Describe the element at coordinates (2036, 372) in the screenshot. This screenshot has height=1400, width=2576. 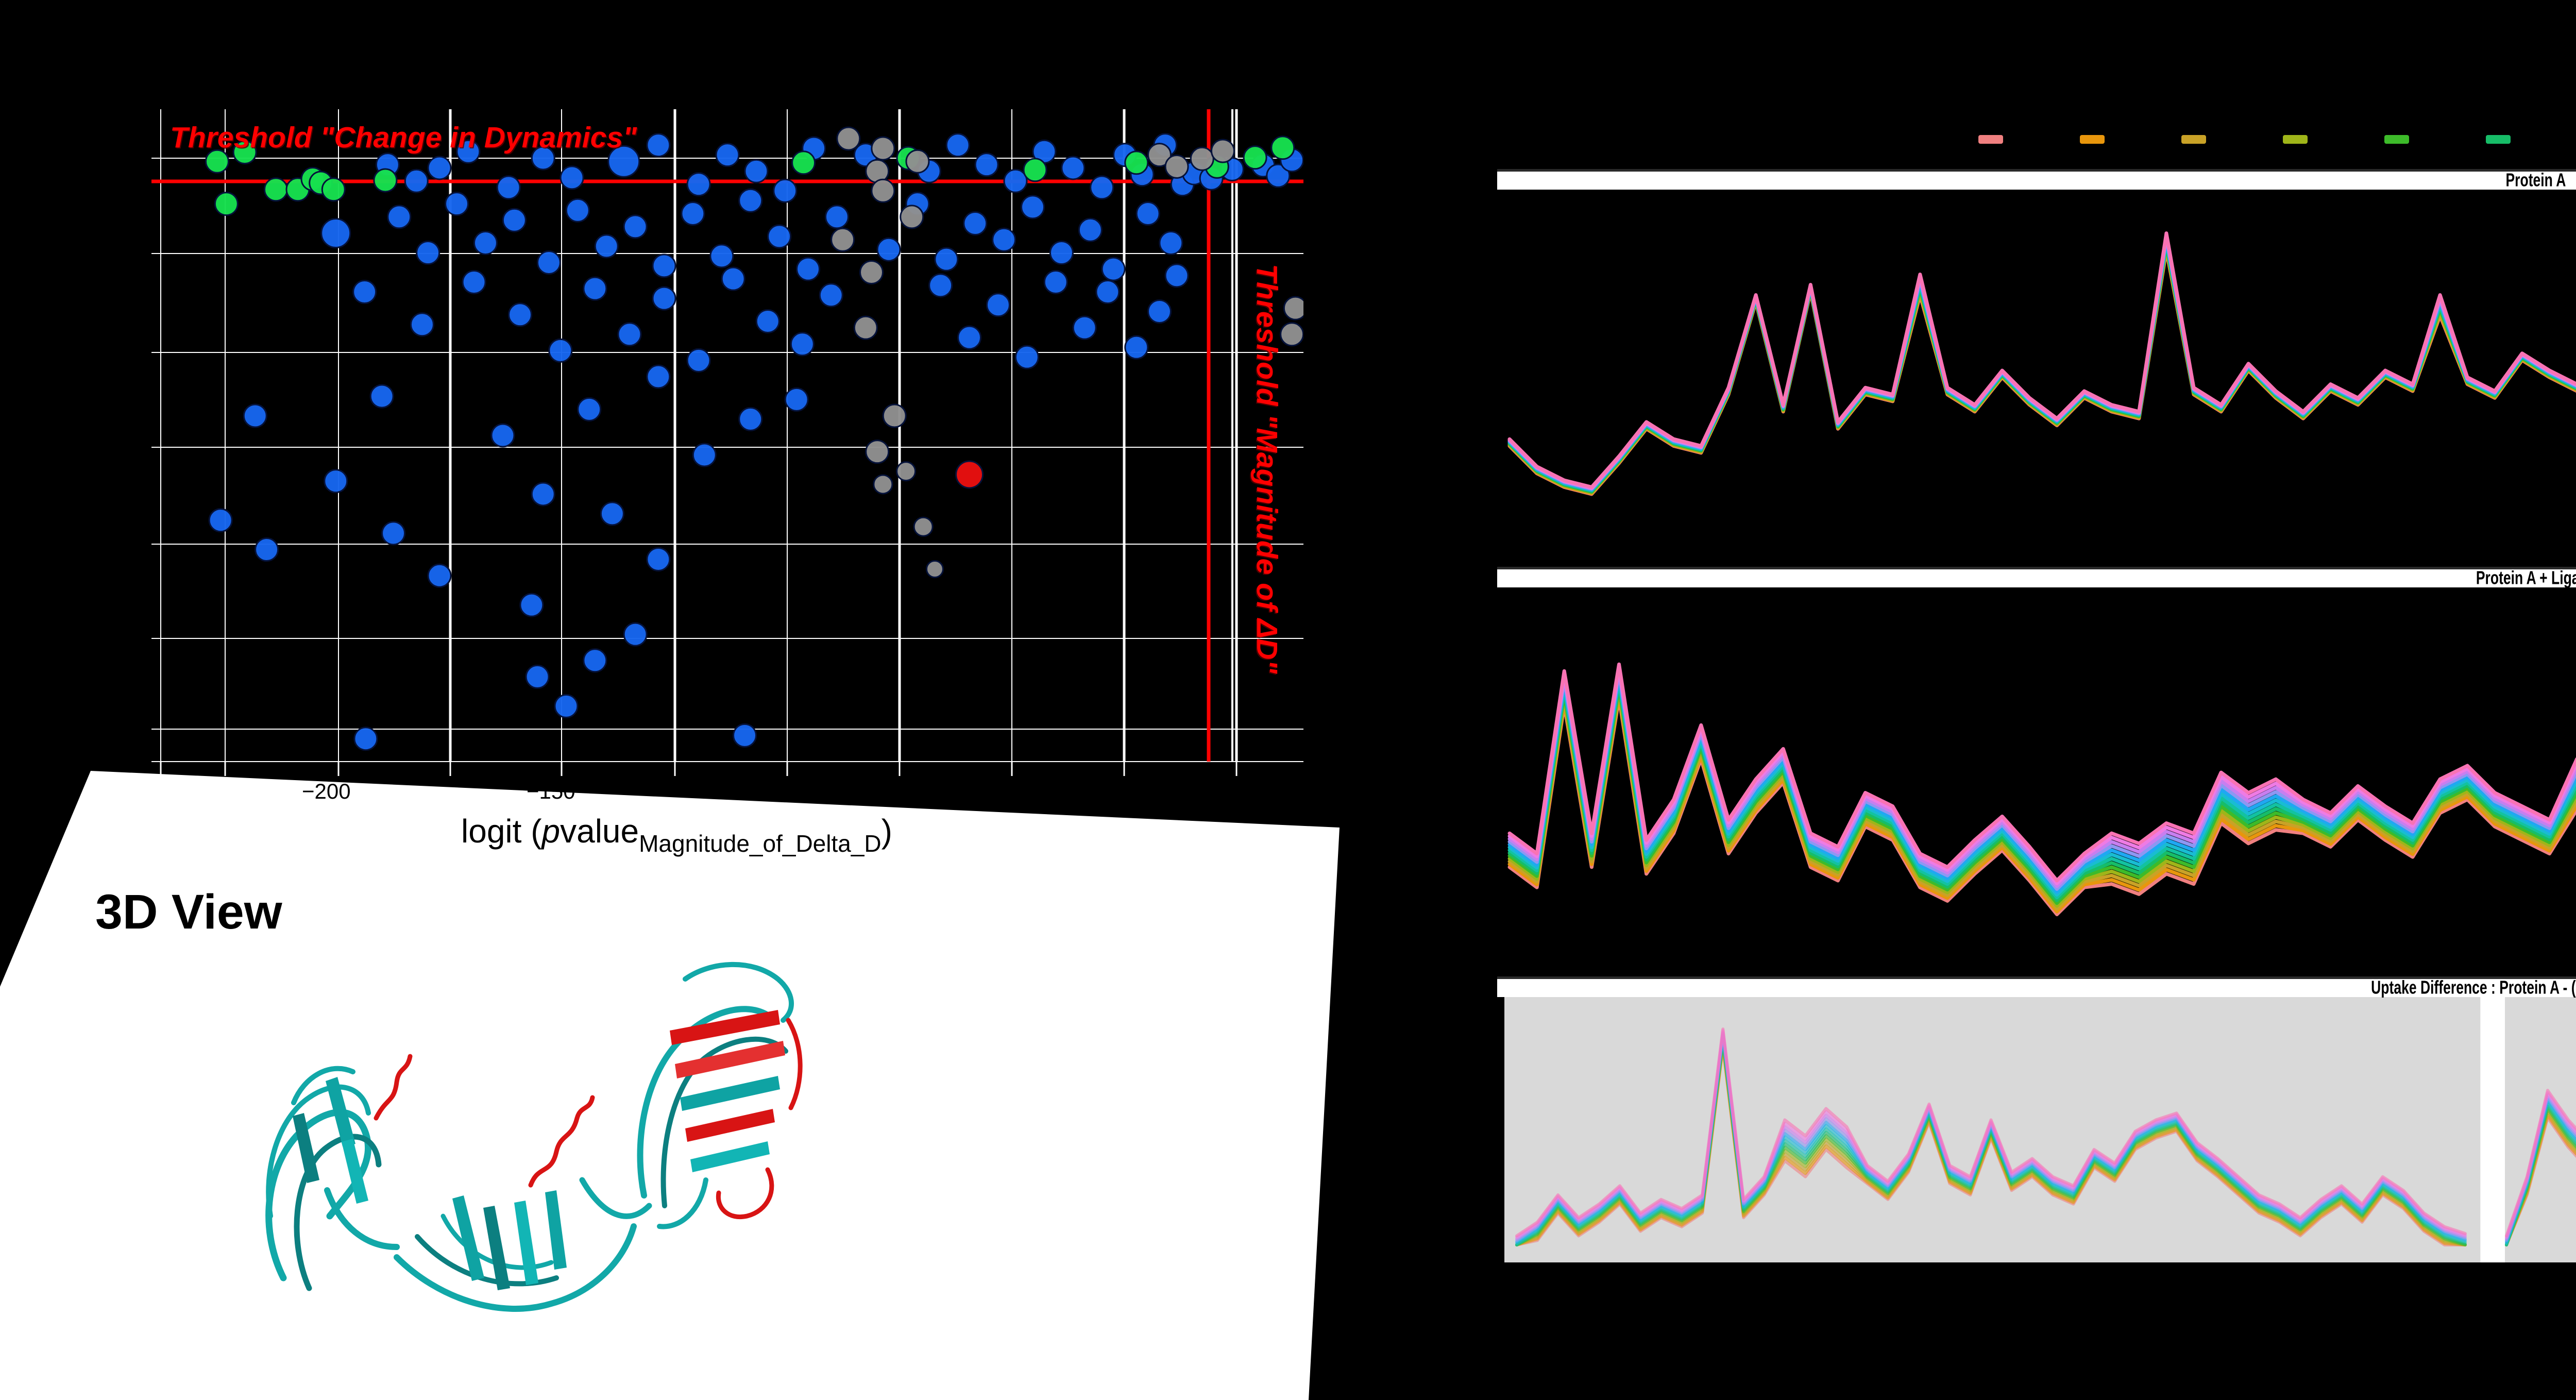
I see `uptake-chart-protein-a` at that location.